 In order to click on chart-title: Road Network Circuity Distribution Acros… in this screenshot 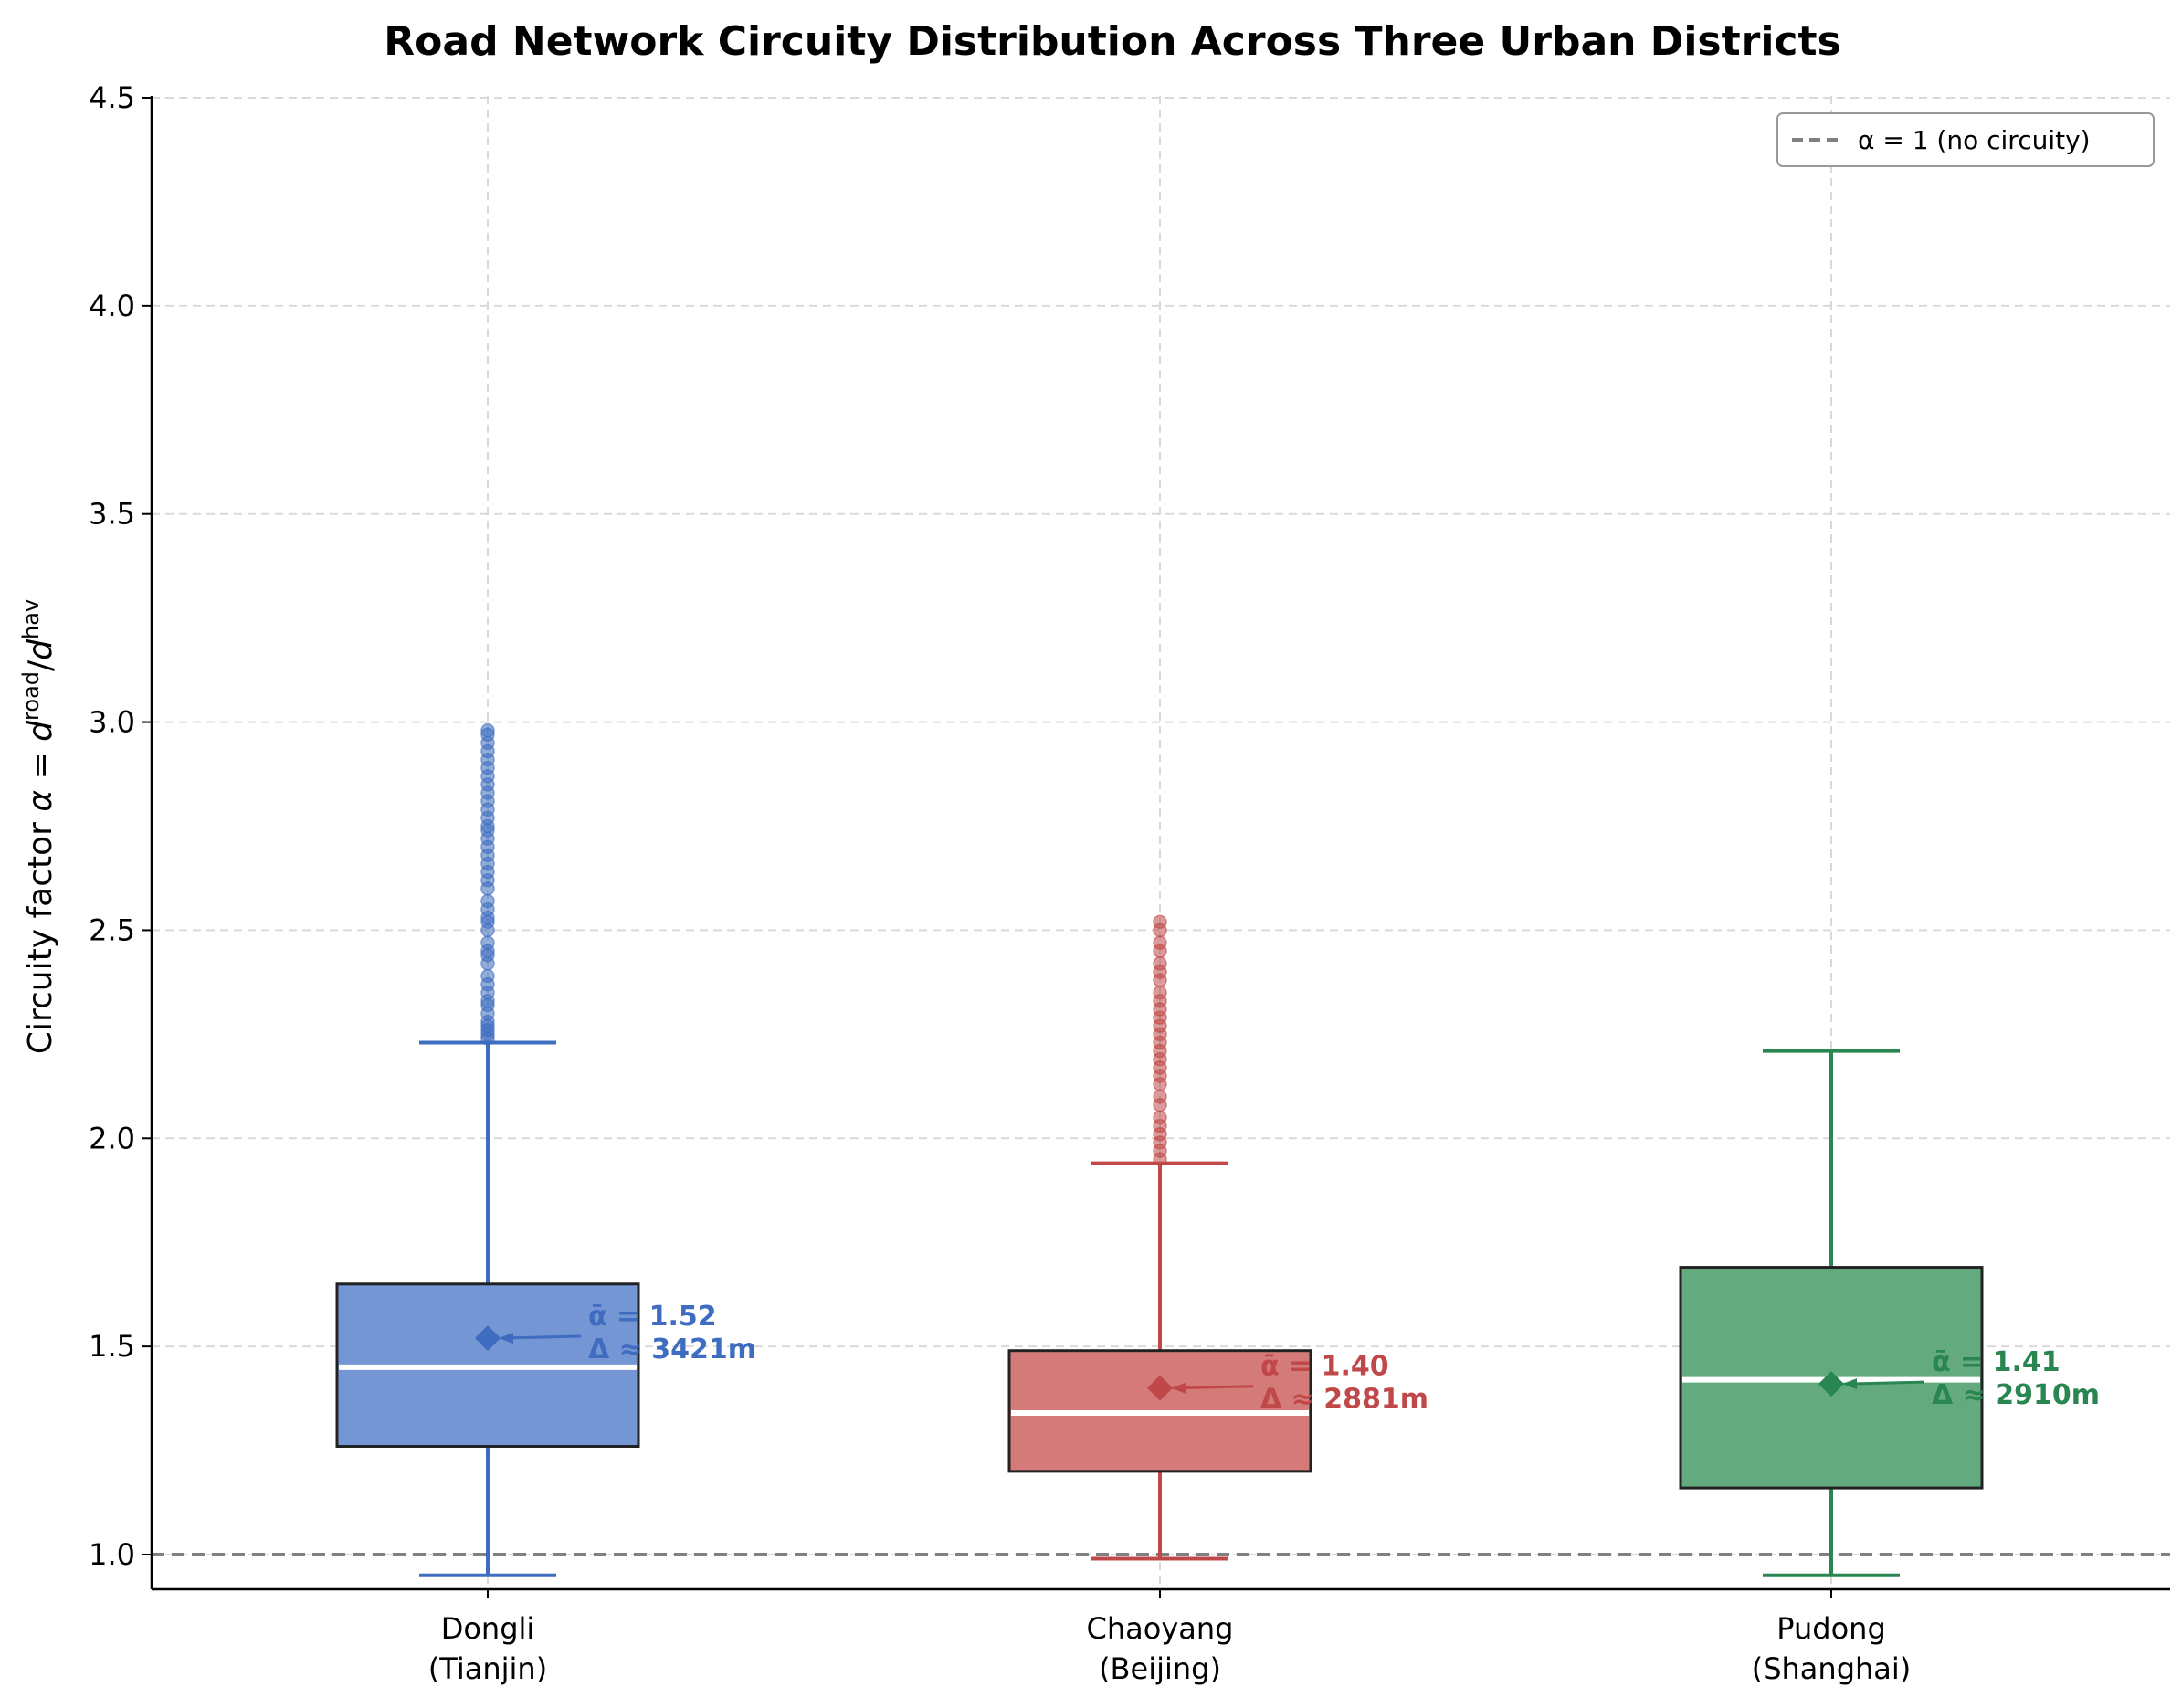, I will do `click(1112, 41)`.